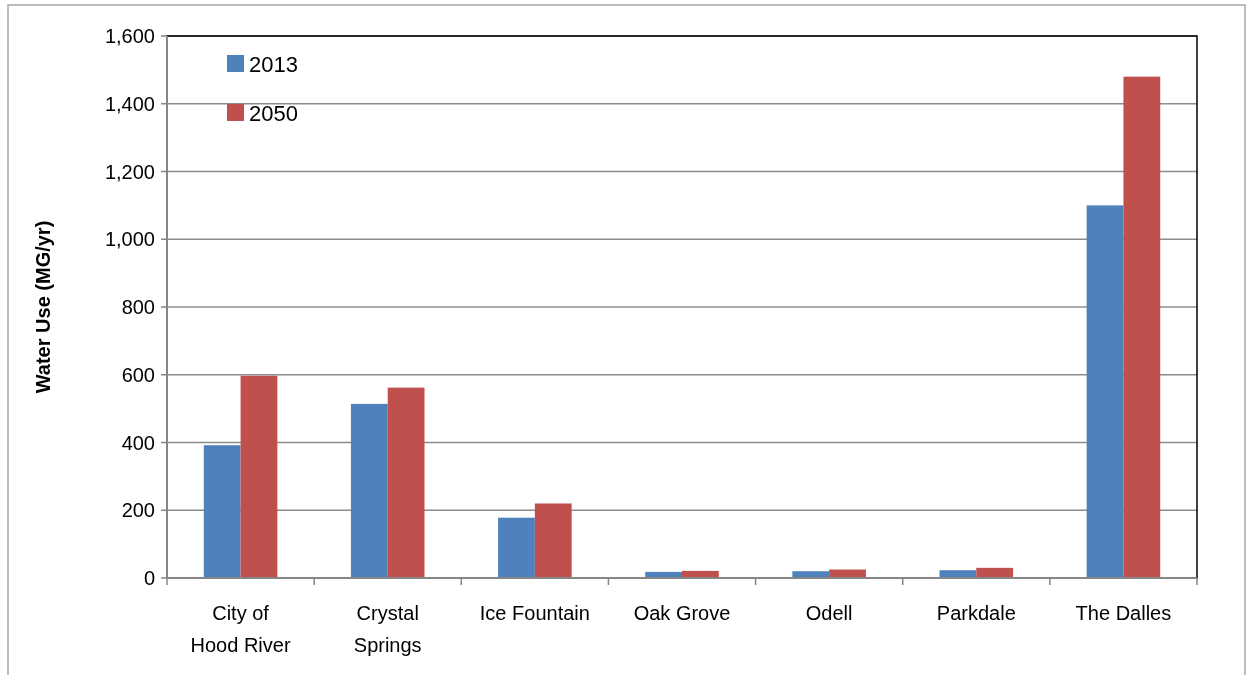  I want to click on y-tick-label: 400, so click(138, 442).